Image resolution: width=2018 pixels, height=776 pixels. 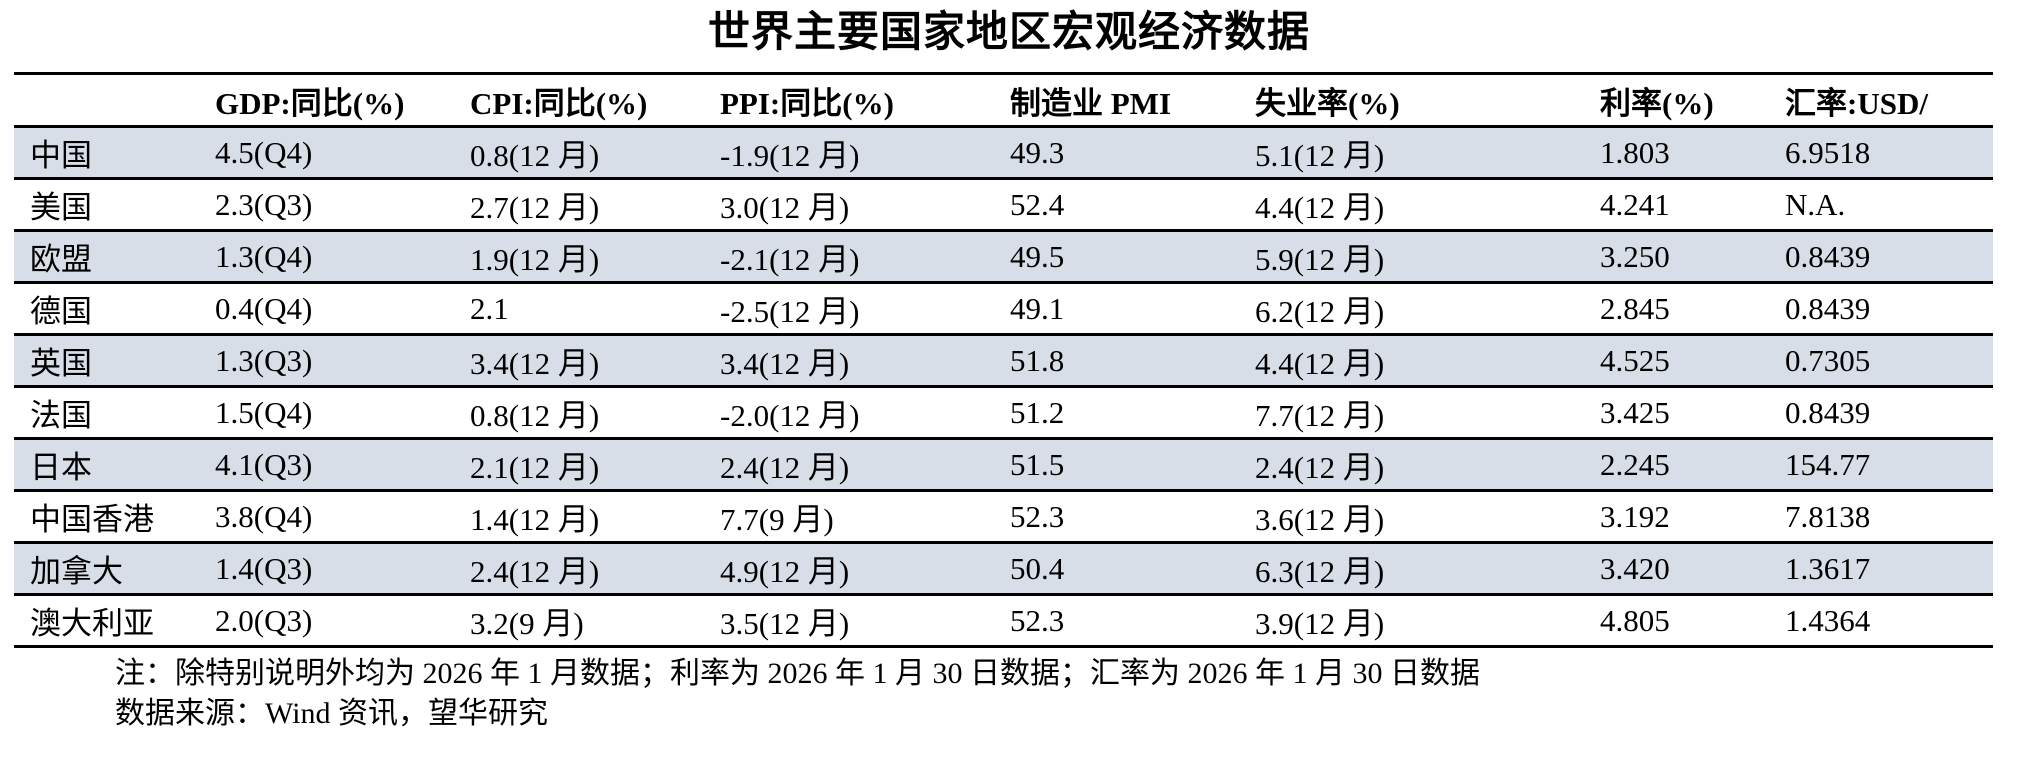 I want to click on cell-gdp: 1.4(Q3), so click(x=327, y=569).